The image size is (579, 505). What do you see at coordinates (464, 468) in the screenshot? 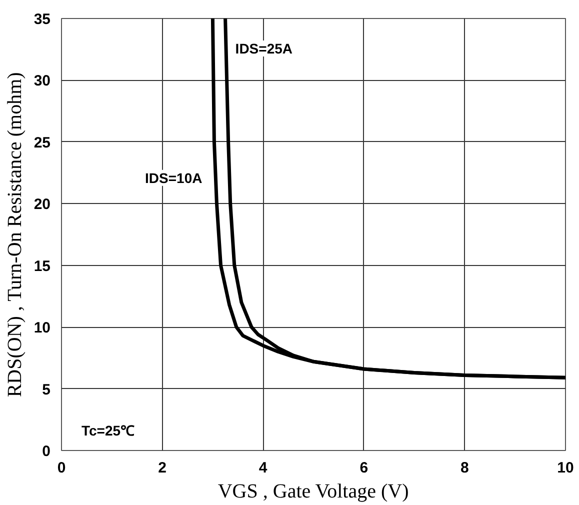
I see `x-tick-label: 8` at bounding box center [464, 468].